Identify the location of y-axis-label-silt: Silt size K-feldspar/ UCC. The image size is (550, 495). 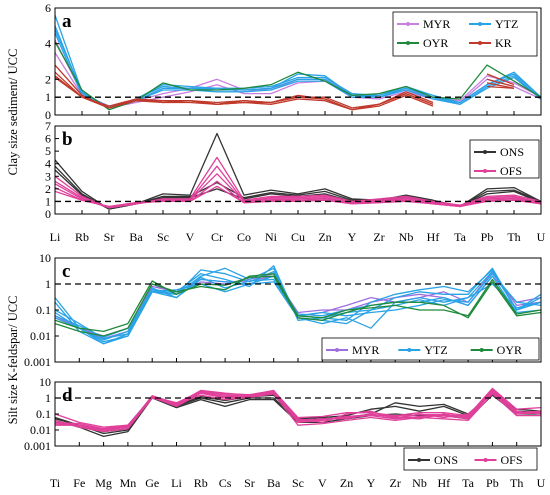
(13, 360).